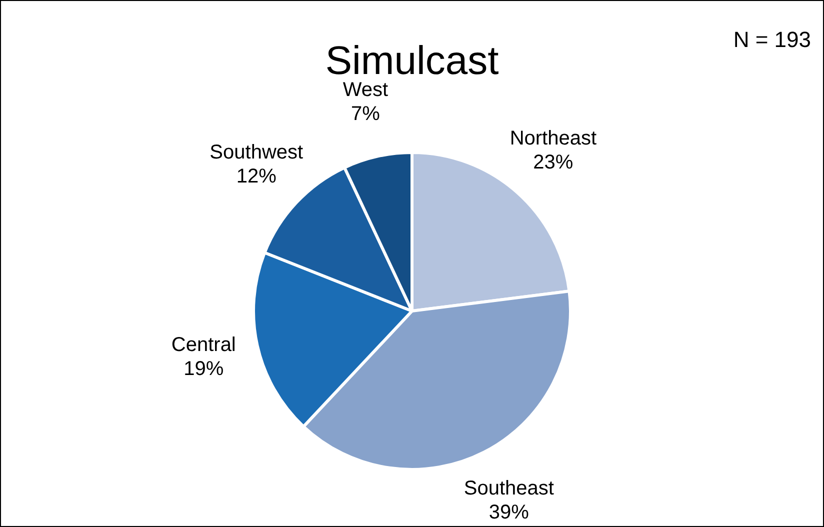  Describe the element at coordinates (509, 489) in the screenshot. I see `slice-label: Southeast` at that location.